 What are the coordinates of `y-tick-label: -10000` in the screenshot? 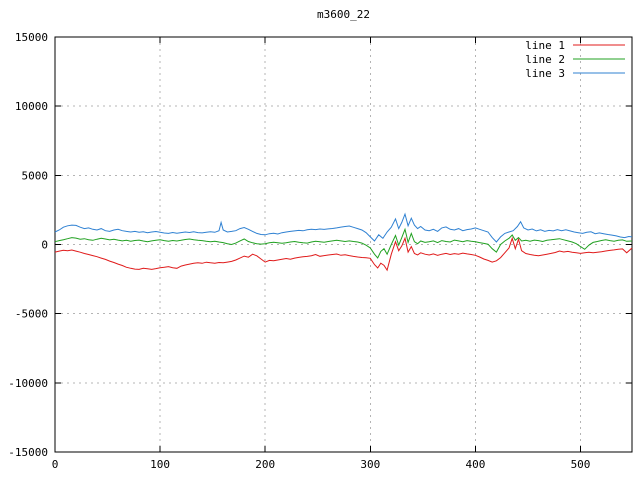 It's located at (28, 383).